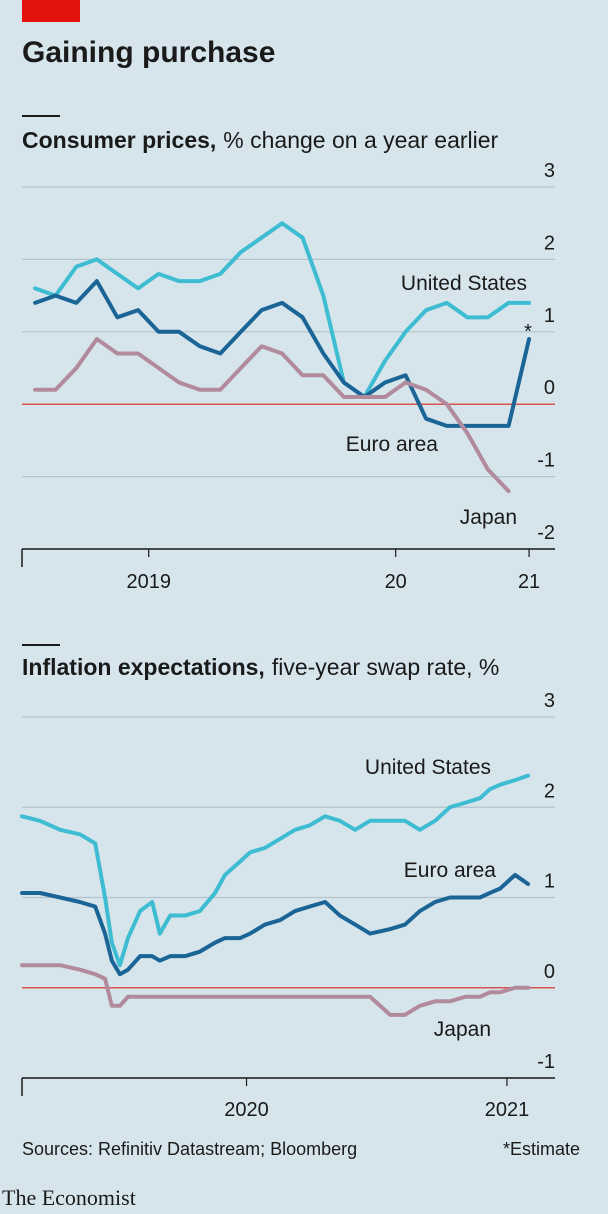 This screenshot has width=608, height=1214. I want to click on x-tick-label: 2020, so click(246, 1110).